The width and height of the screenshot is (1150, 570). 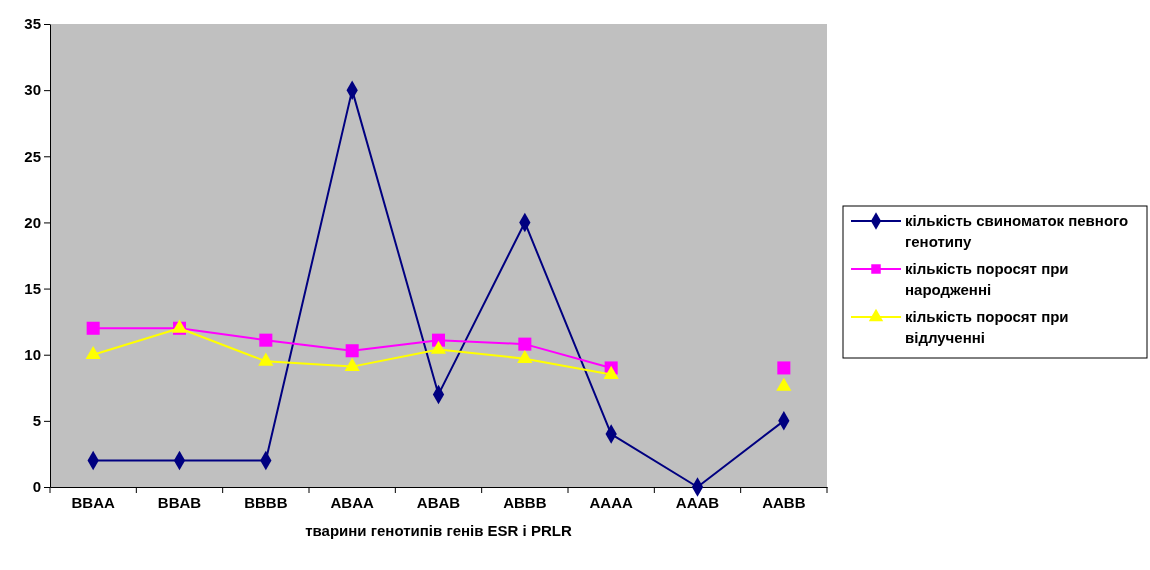 I want to click on y-tick-label: 20, so click(x=32, y=222).